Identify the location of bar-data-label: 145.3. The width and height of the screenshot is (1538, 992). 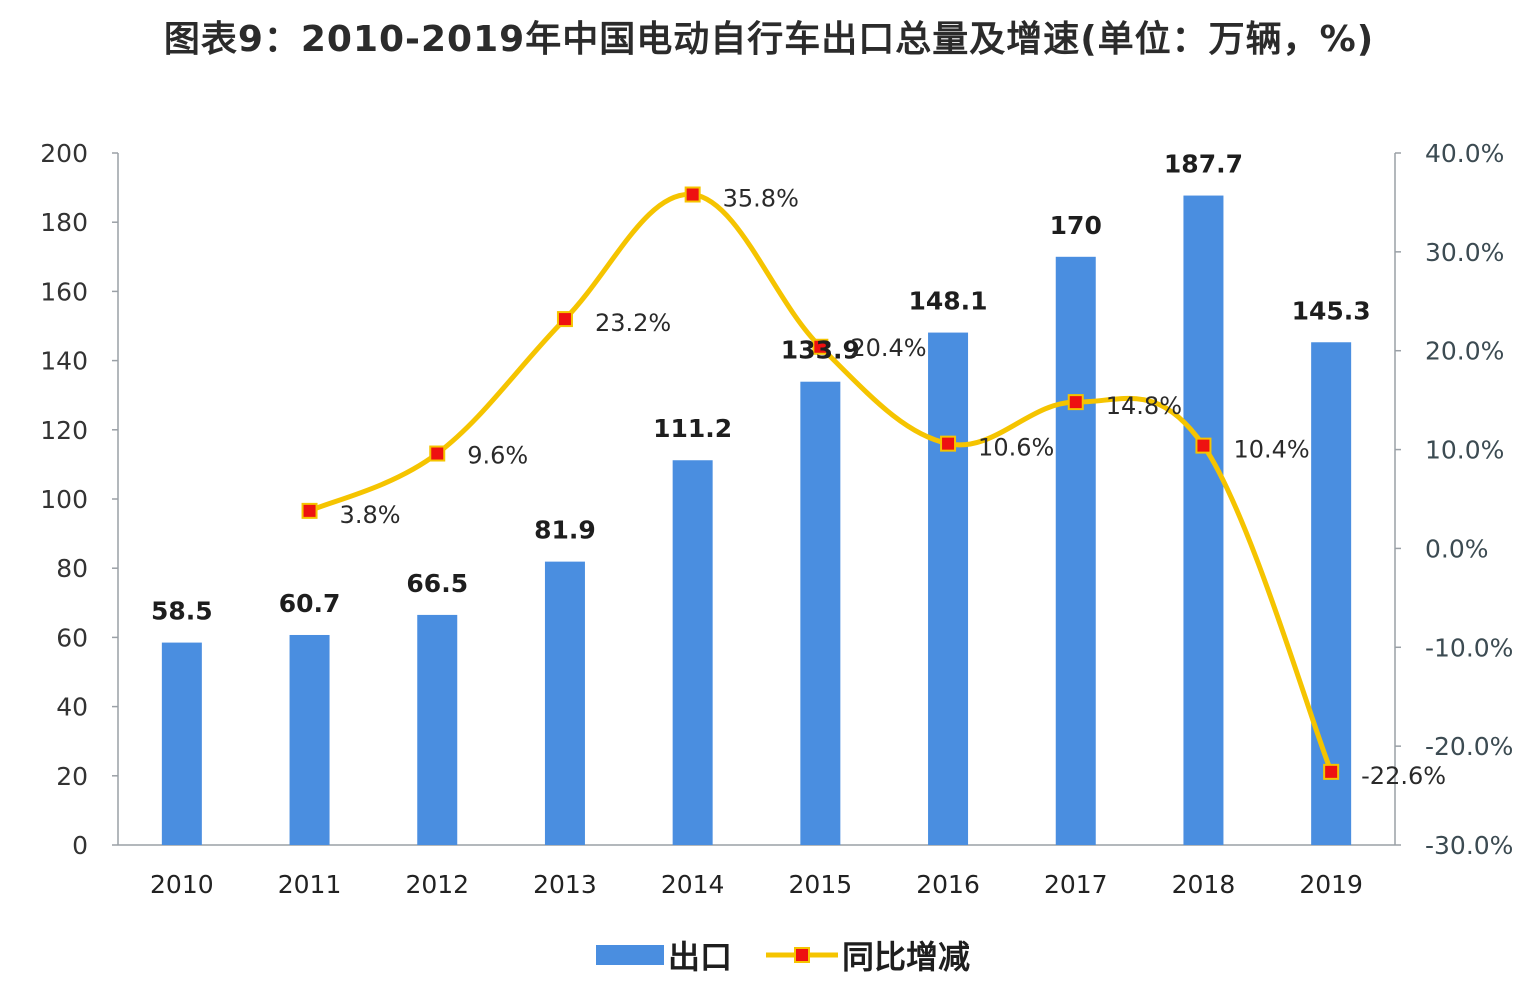
(1331, 310).